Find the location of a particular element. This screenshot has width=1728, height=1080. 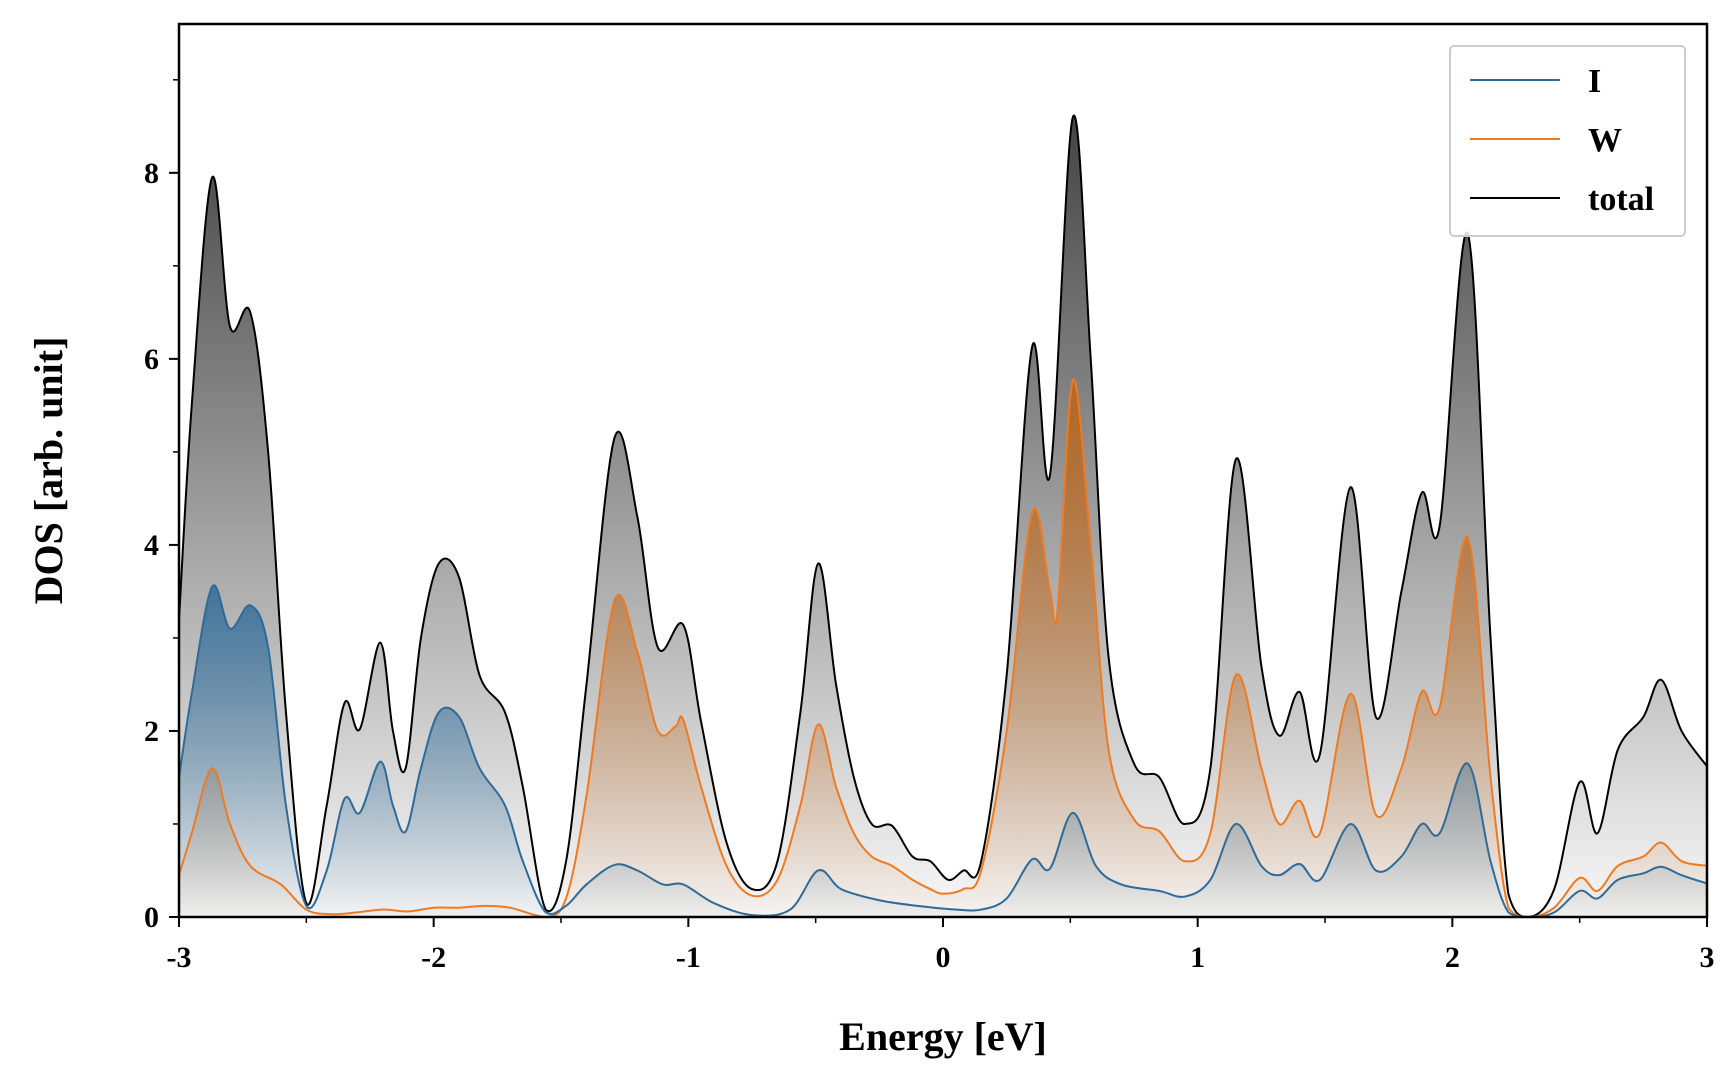

x-tick-label: 3 is located at coordinates (1707, 957).